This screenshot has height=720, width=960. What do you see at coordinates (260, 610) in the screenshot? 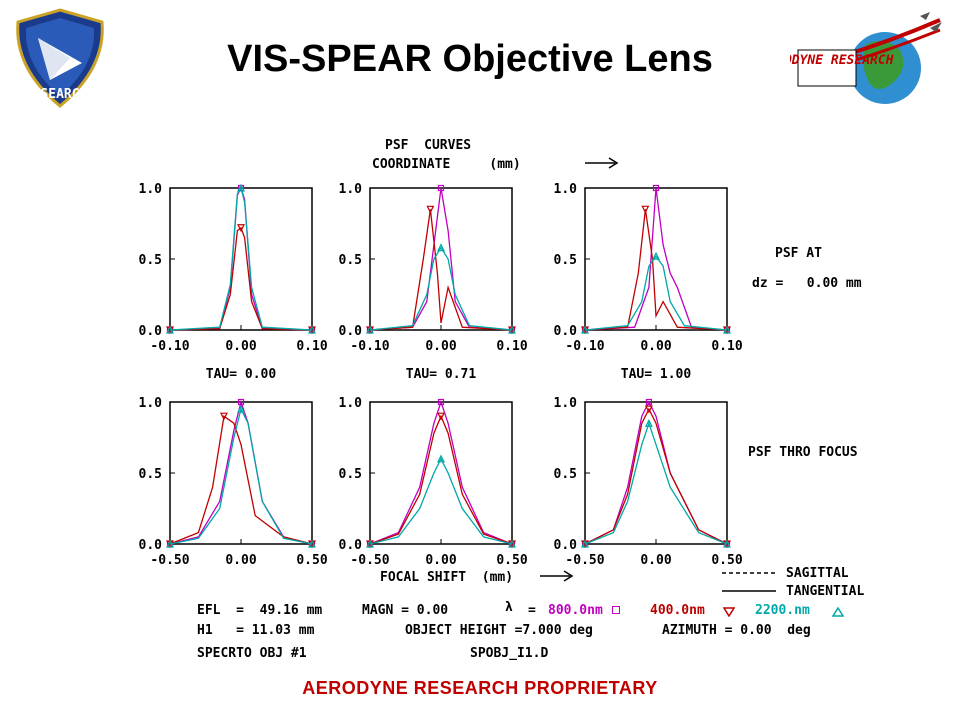
I see `efl-label: EFL = 49.16 mm` at bounding box center [260, 610].